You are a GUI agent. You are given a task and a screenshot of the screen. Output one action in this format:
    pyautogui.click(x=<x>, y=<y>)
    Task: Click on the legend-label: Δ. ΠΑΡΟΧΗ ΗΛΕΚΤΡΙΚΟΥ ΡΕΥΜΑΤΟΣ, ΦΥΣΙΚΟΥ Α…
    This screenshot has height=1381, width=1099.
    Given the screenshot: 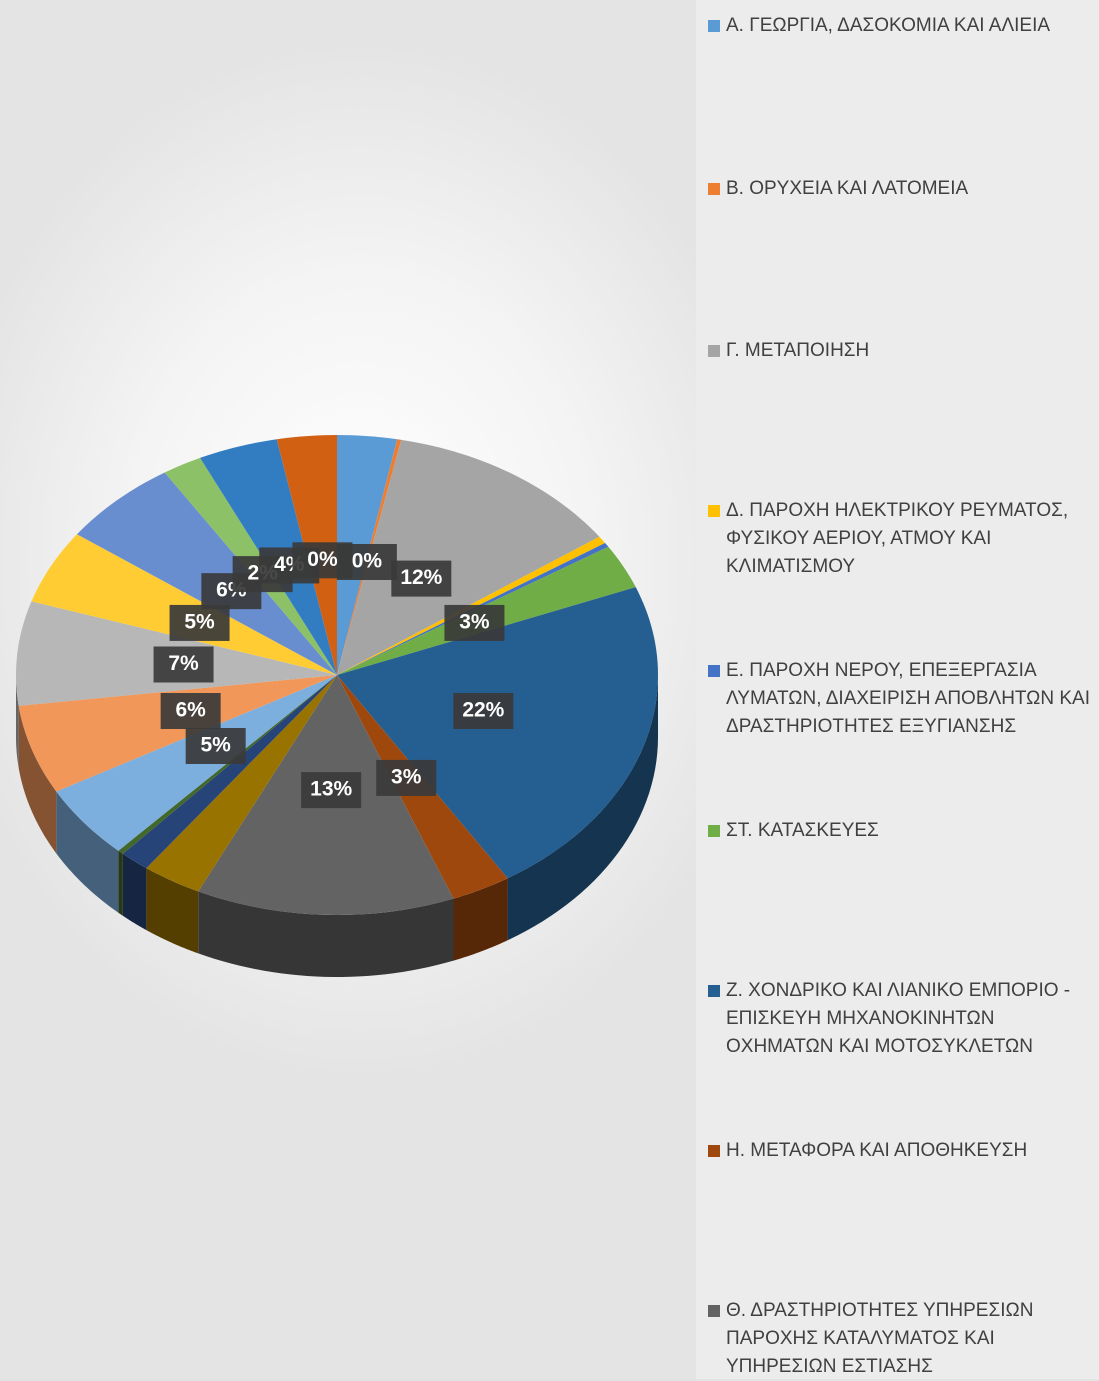 What is the action you would take?
    pyautogui.click(x=897, y=538)
    